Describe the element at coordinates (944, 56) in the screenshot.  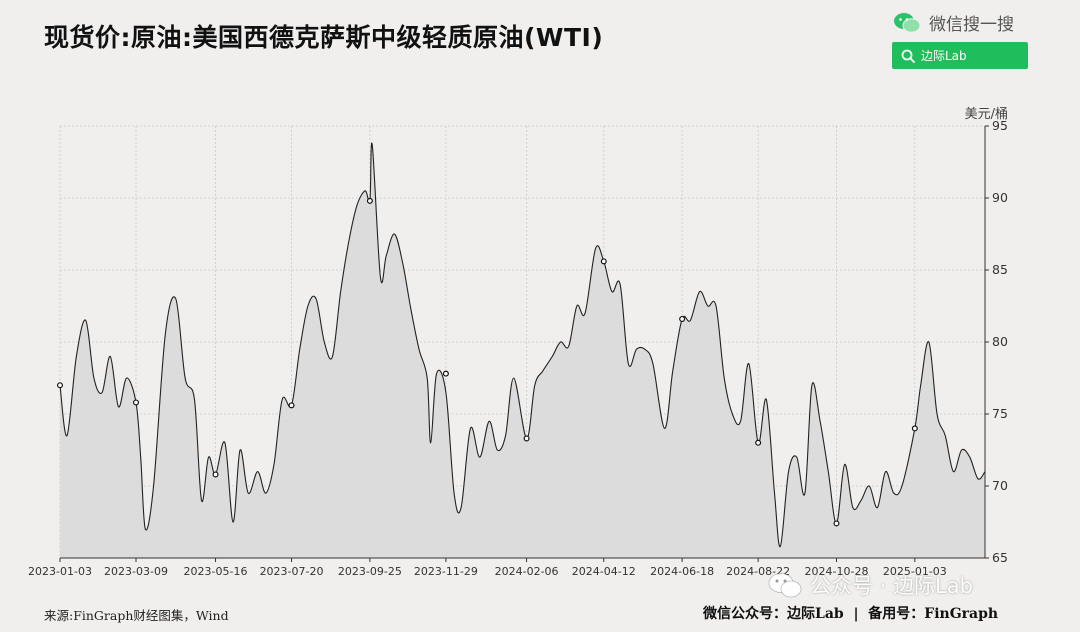
I see `search-label: 边际Lab` at that location.